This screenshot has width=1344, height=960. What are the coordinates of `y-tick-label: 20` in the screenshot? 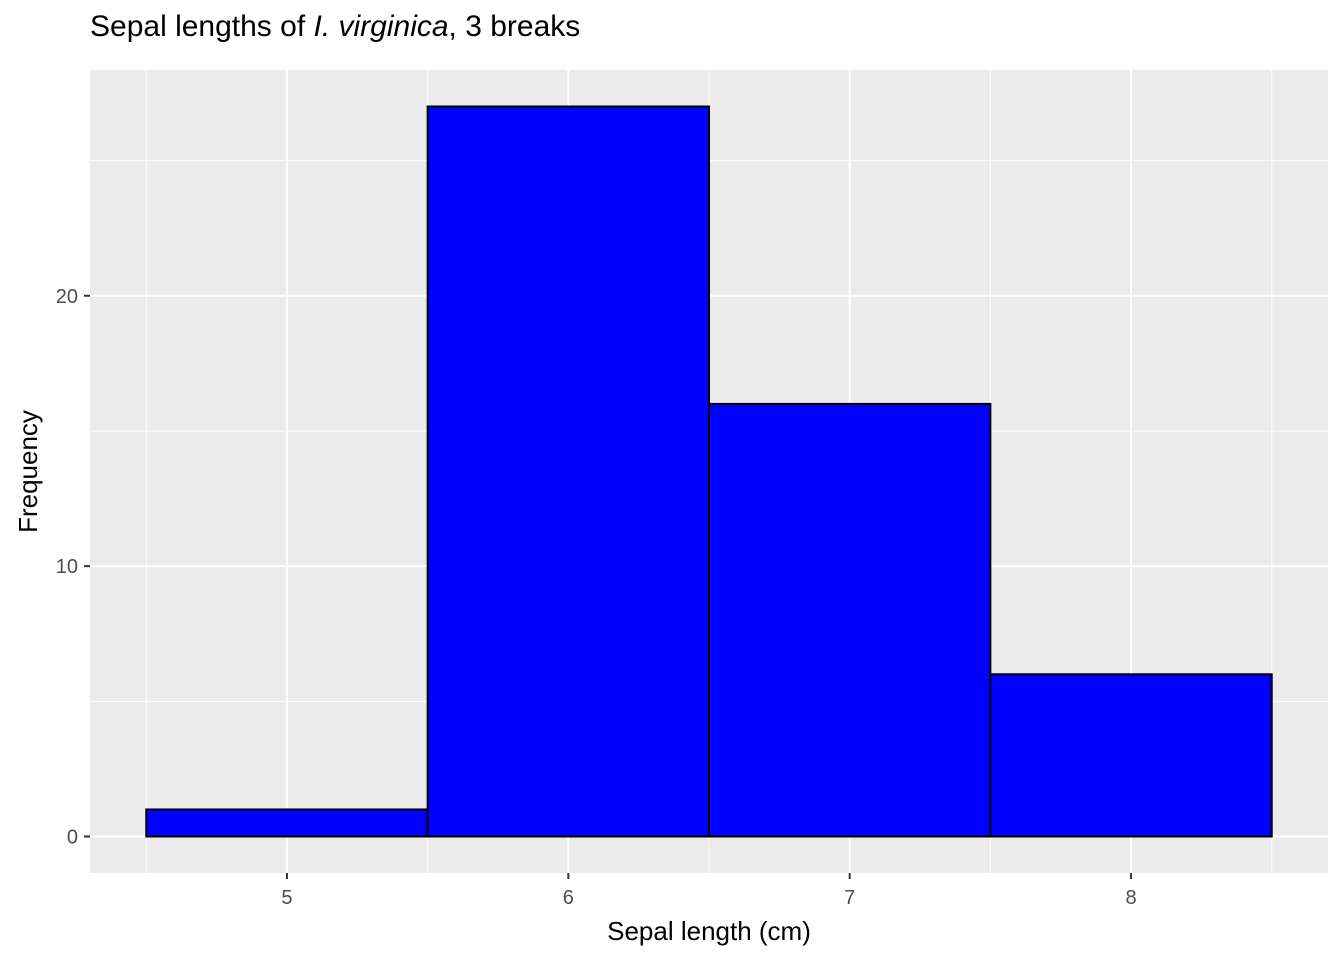 It's located at (67, 297).